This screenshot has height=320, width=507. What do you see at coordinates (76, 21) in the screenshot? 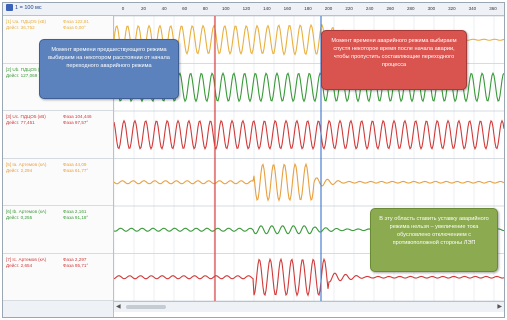
I see `channel-ph1: Фаза 122,81` at bounding box center [76, 21].